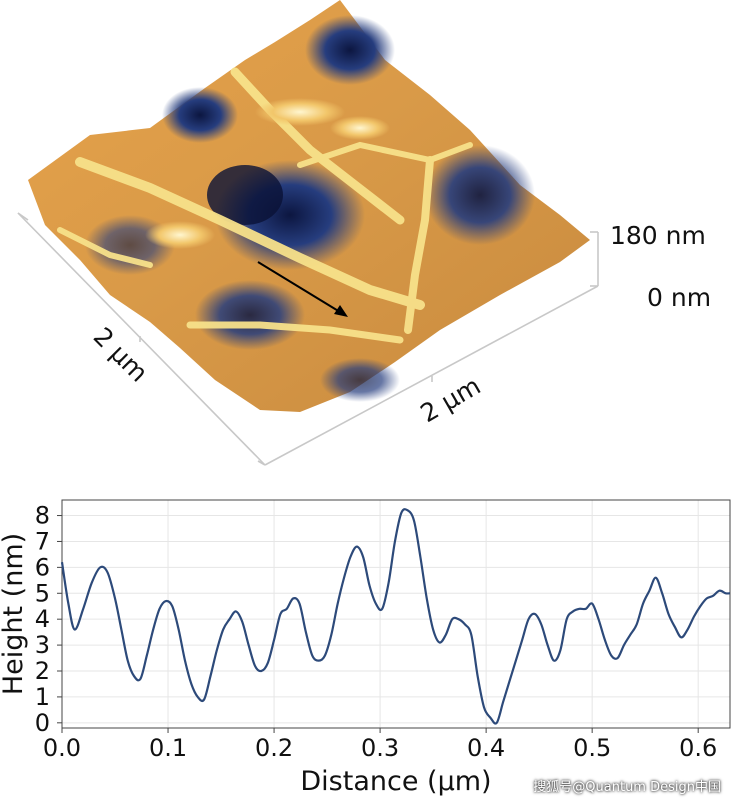  What do you see at coordinates (42, 567) in the screenshot?
I see `y-tick-label: 6` at bounding box center [42, 567].